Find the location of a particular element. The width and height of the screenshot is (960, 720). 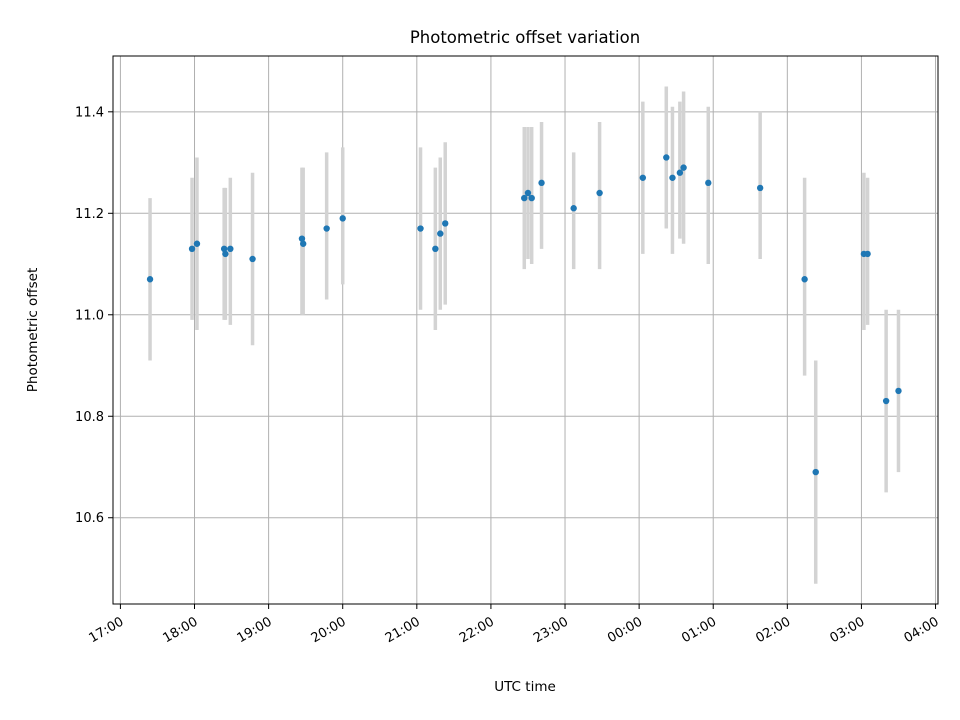

x-tick-label: 17:00 is located at coordinates (106, 630).